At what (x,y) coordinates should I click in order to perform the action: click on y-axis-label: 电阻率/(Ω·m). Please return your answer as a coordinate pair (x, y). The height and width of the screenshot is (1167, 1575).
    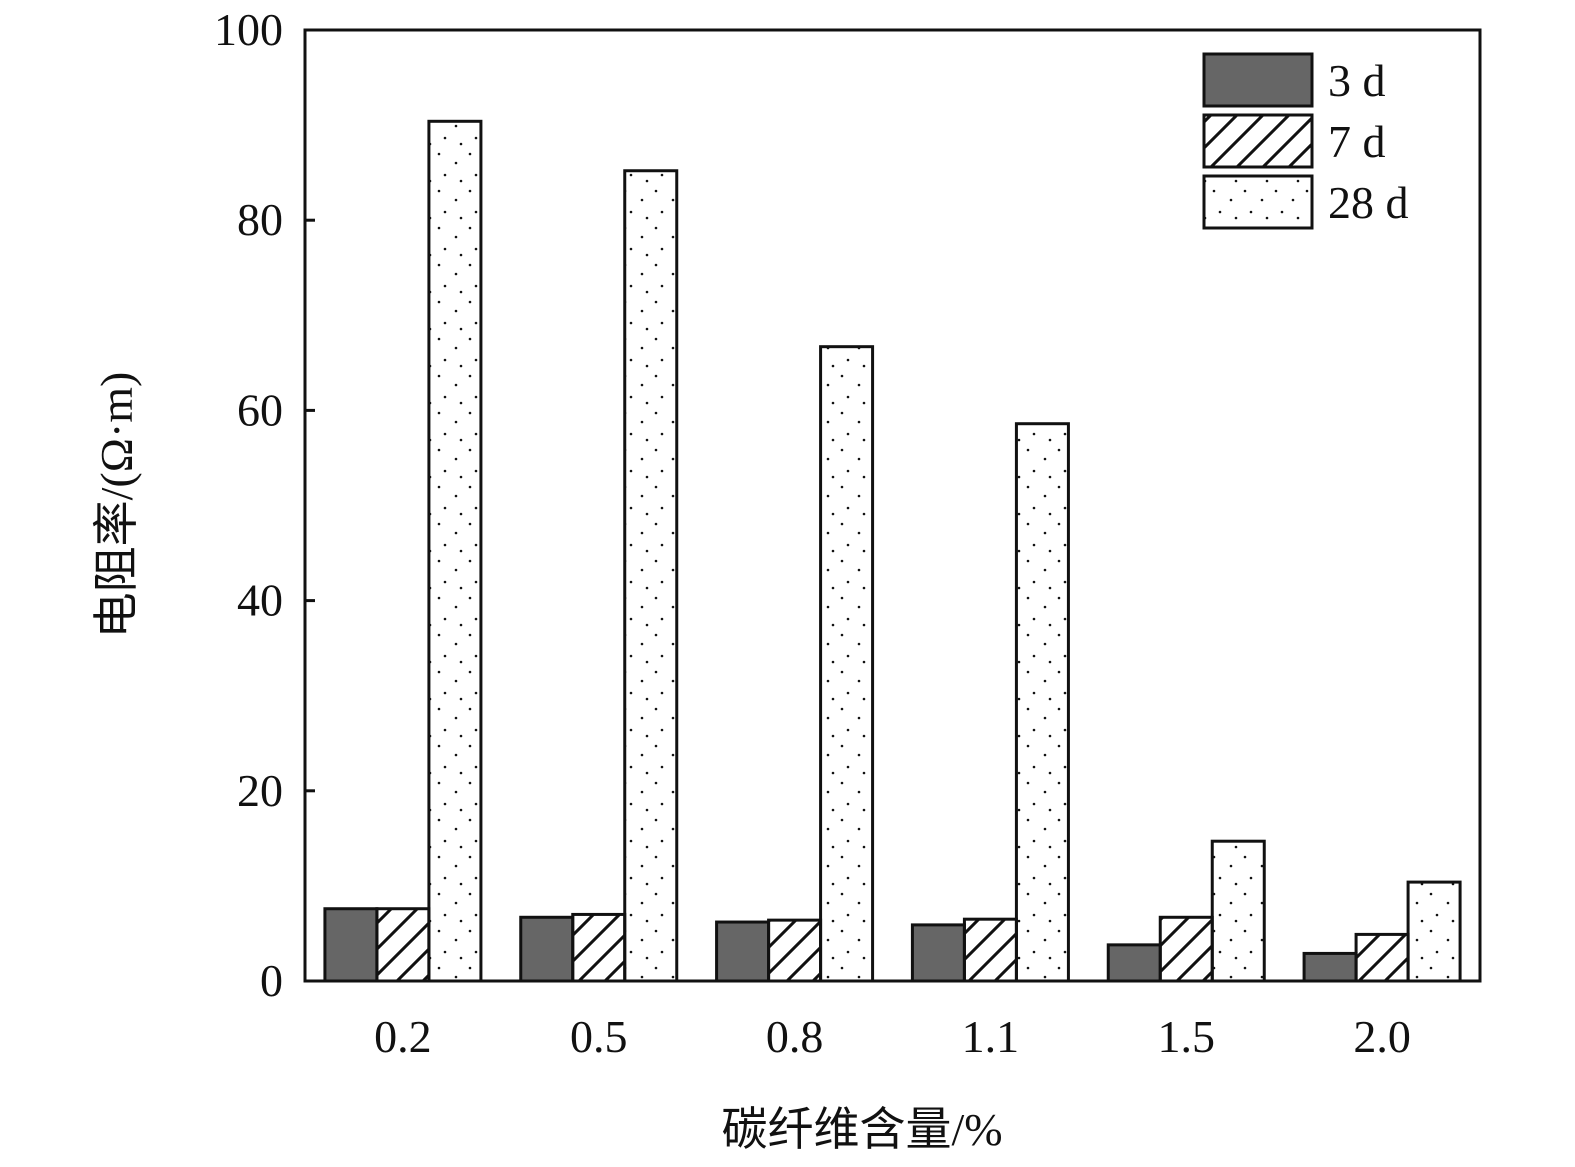
    Looking at the image, I should click on (116, 505).